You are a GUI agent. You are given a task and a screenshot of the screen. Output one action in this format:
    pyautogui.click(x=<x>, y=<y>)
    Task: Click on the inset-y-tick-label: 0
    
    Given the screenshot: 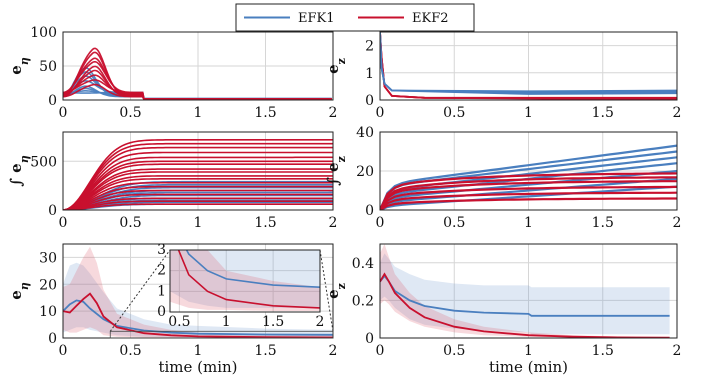 What is the action you would take?
    pyautogui.click(x=161, y=312)
    